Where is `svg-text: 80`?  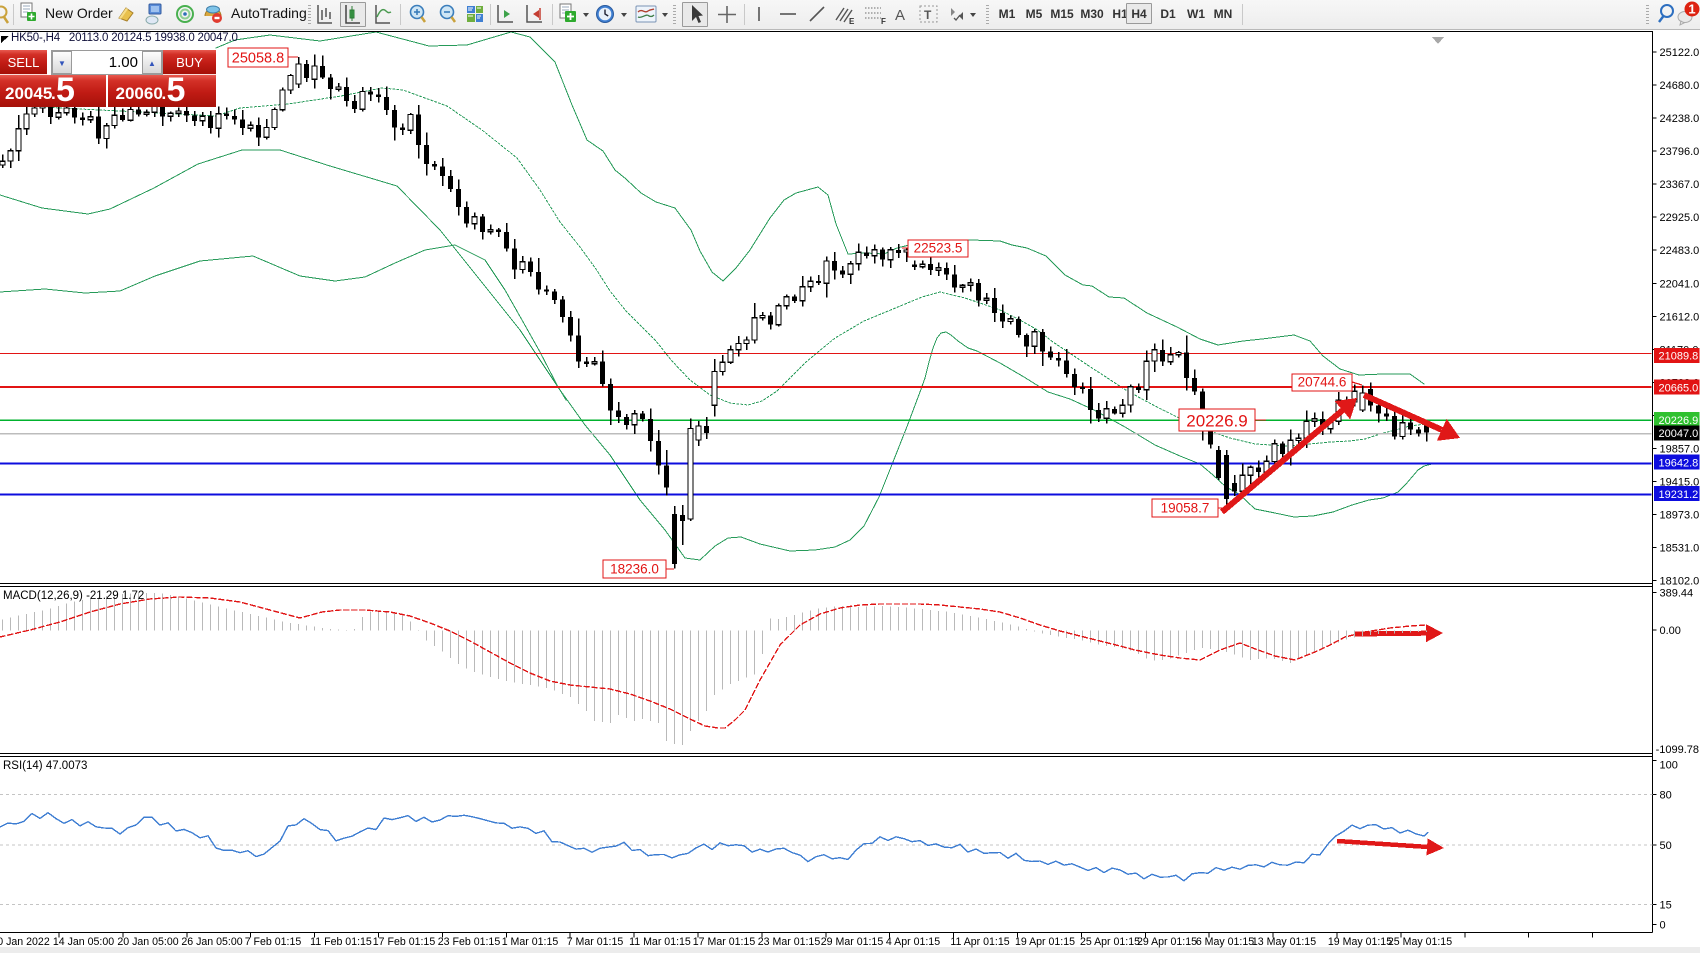 svg-text: 80 is located at coordinates (1666, 796).